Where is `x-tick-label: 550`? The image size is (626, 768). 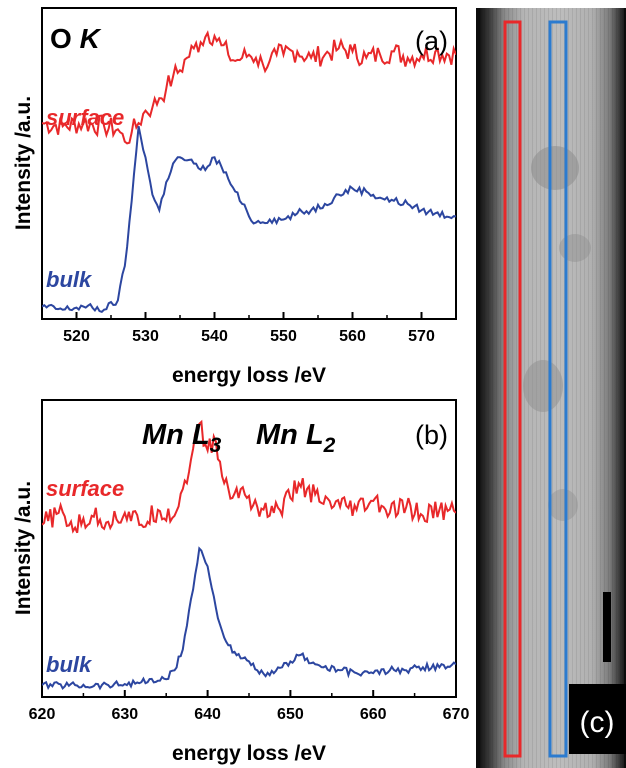
x-tick-label: 550 is located at coordinates (283, 336).